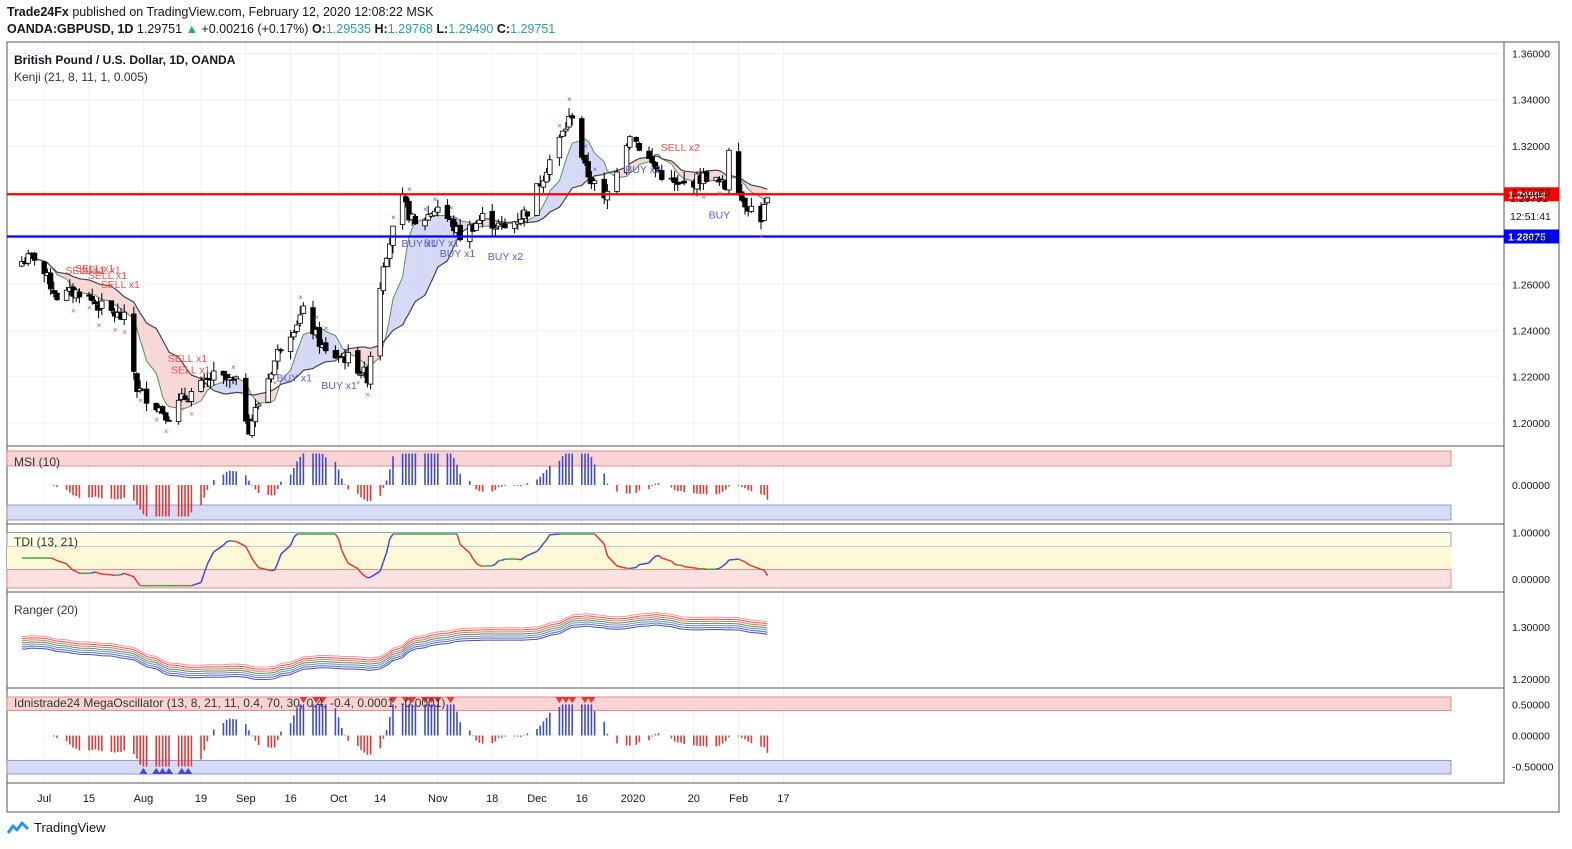 The width and height of the screenshot is (1572, 849). Describe the element at coordinates (533, 29) in the screenshot. I see `close-value: 1.29751` at that location.